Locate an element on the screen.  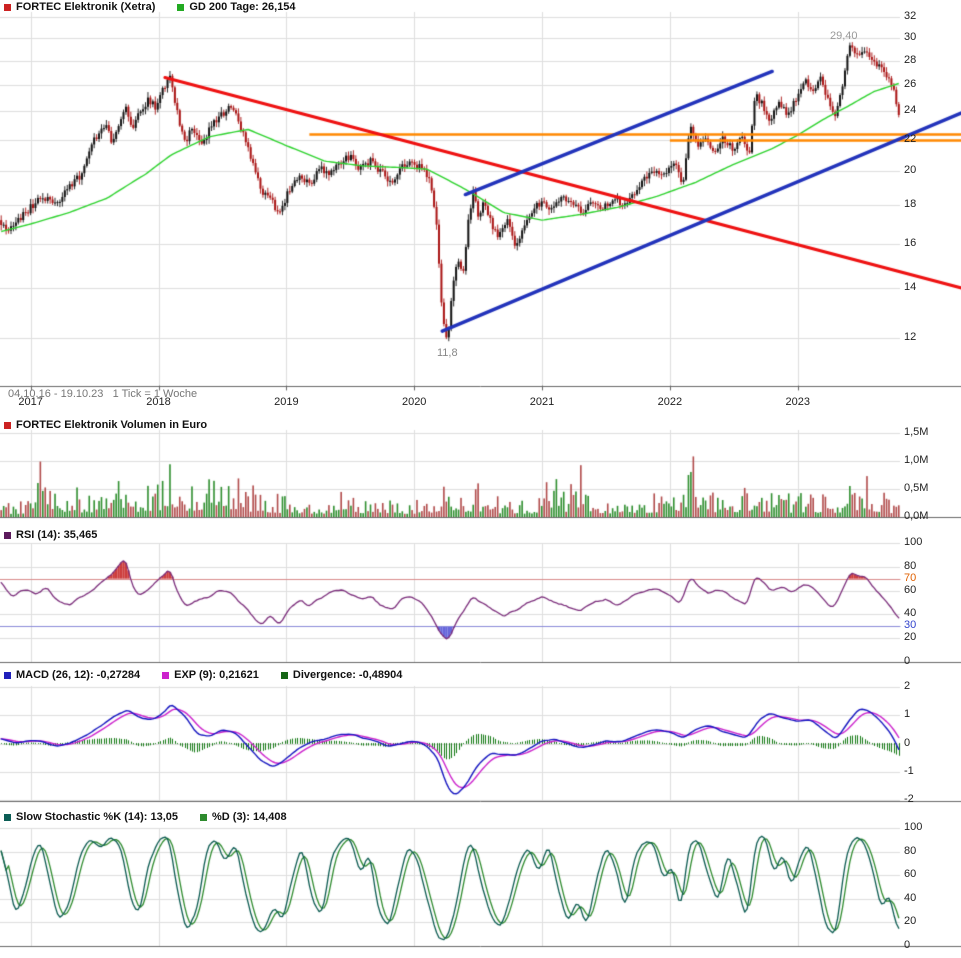
price-series-legend-item: FORTEC Elektronik (Xetra) is located at coordinates (79, 7).